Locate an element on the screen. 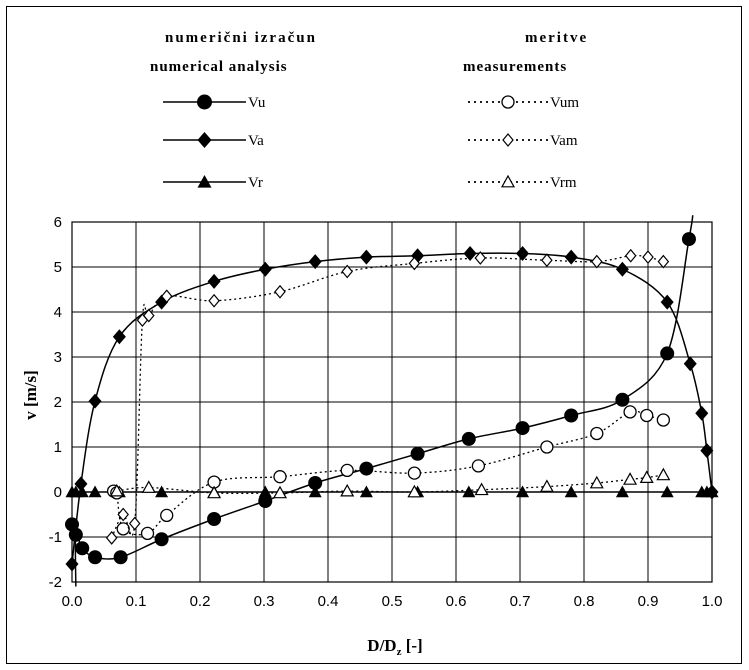 The width and height of the screenshot is (749, 670). legend-marker-vr is located at coordinates (204, 181).